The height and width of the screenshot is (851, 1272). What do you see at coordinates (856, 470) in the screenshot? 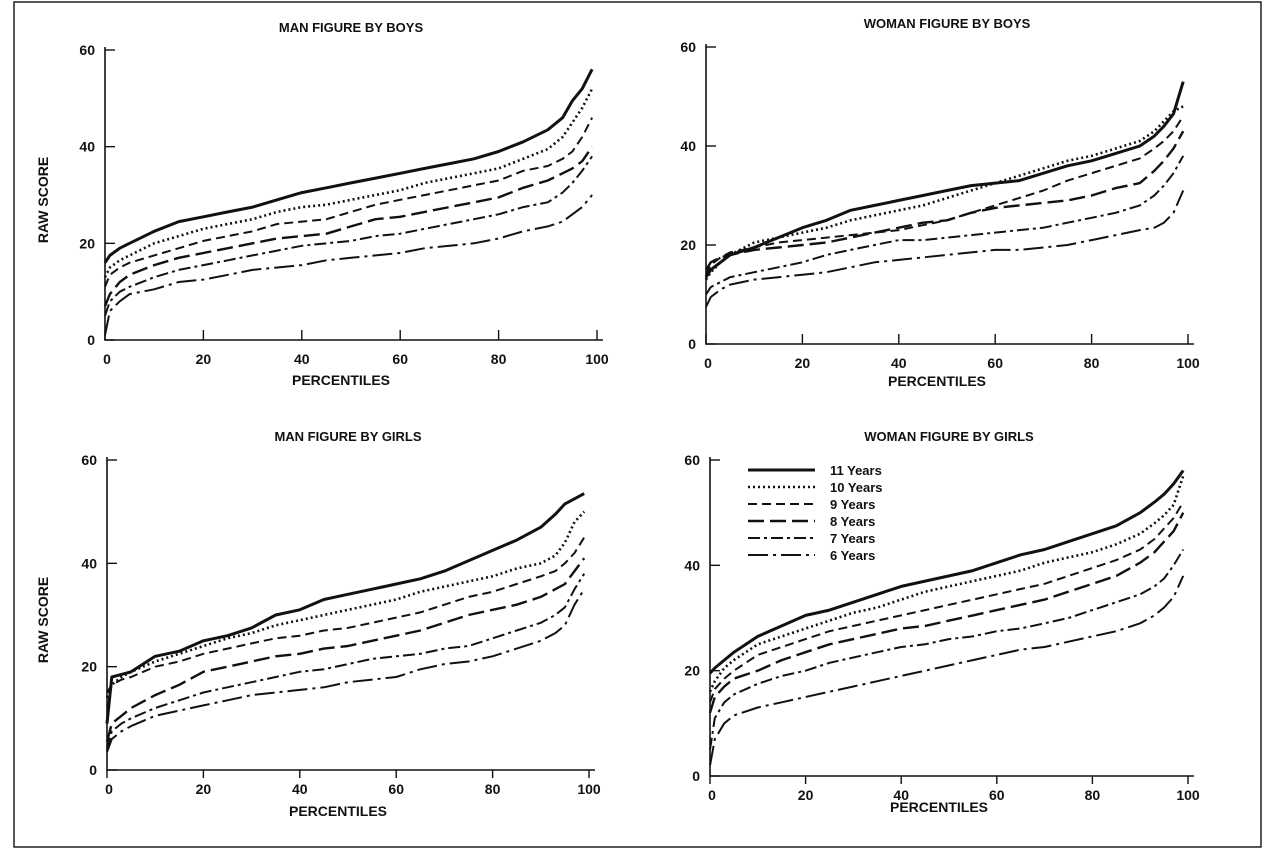
I see `legend-label: 11 Years` at bounding box center [856, 470].